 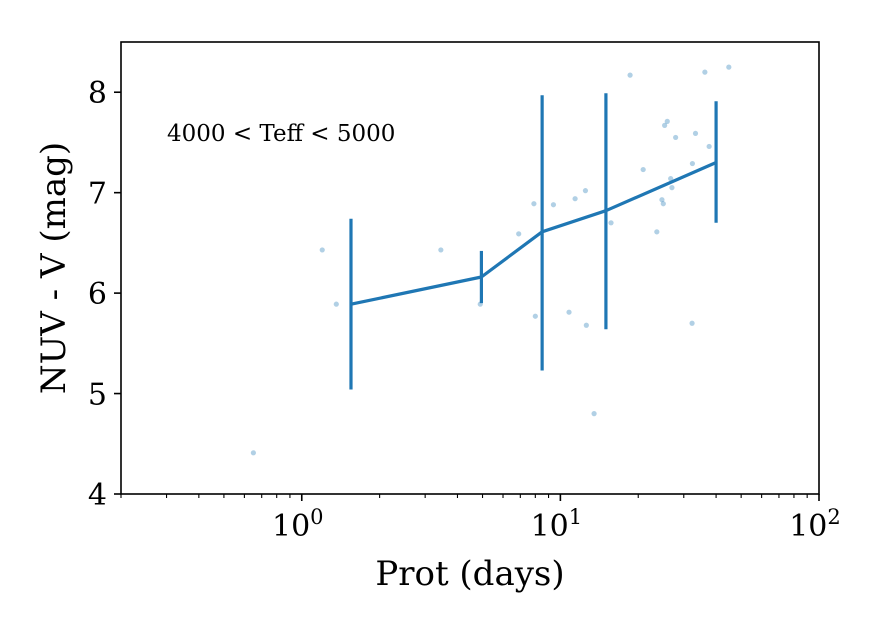 What do you see at coordinates (469, 574) in the screenshot?
I see `x-axis-label: Prot (days)` at bounding box center [469, 574].